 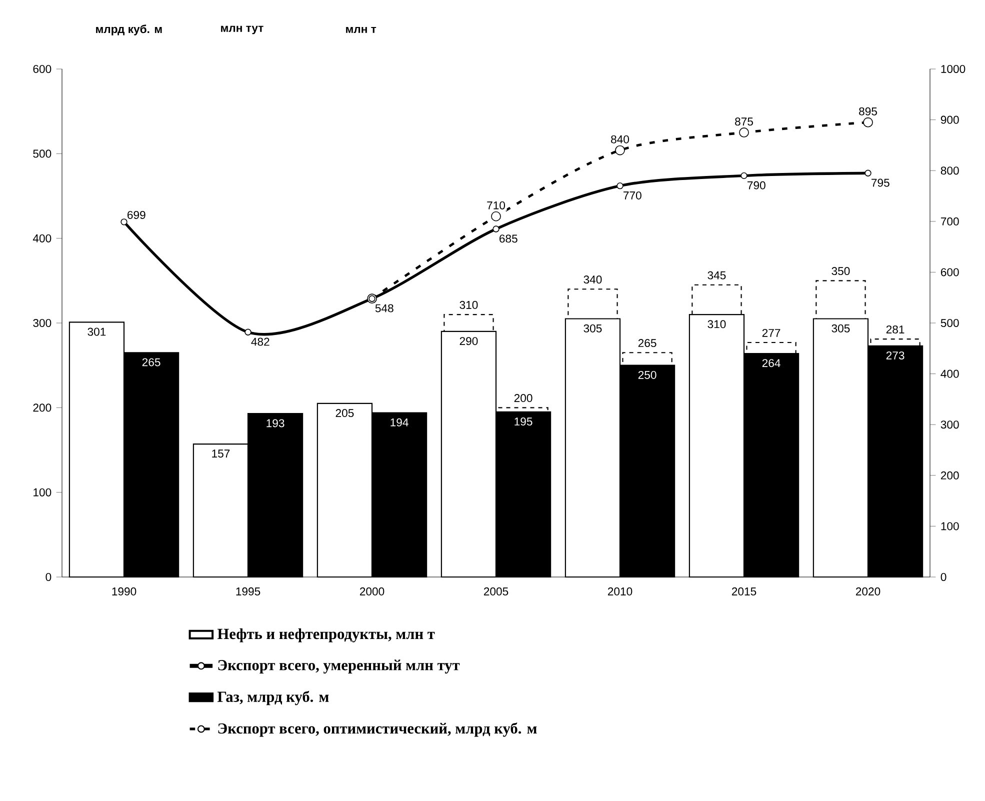 What do you see at coordinates (881, 182) in the screenshot?
I see `data-label: 795` at bounding box center [881, 182].